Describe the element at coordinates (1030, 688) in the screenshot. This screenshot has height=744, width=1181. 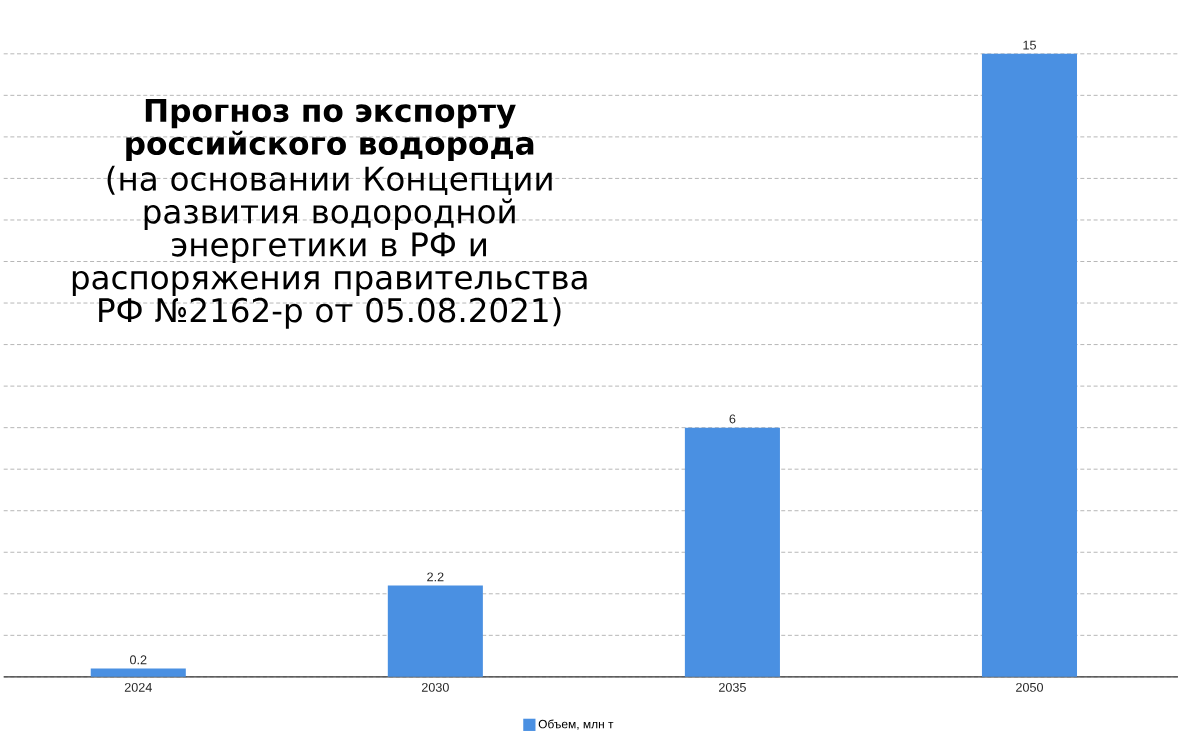
I see `x-tick-label: 2050` at that location.